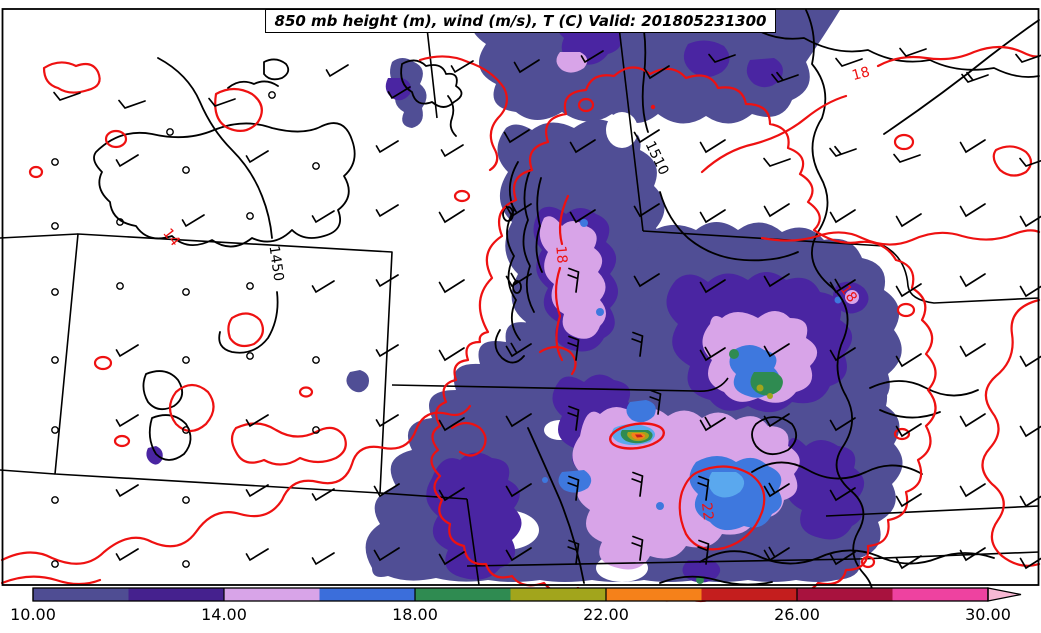 Image resolution: width=1041 pixels, height=633 pixels. I want to click on lake-outline, so click(276, 69).